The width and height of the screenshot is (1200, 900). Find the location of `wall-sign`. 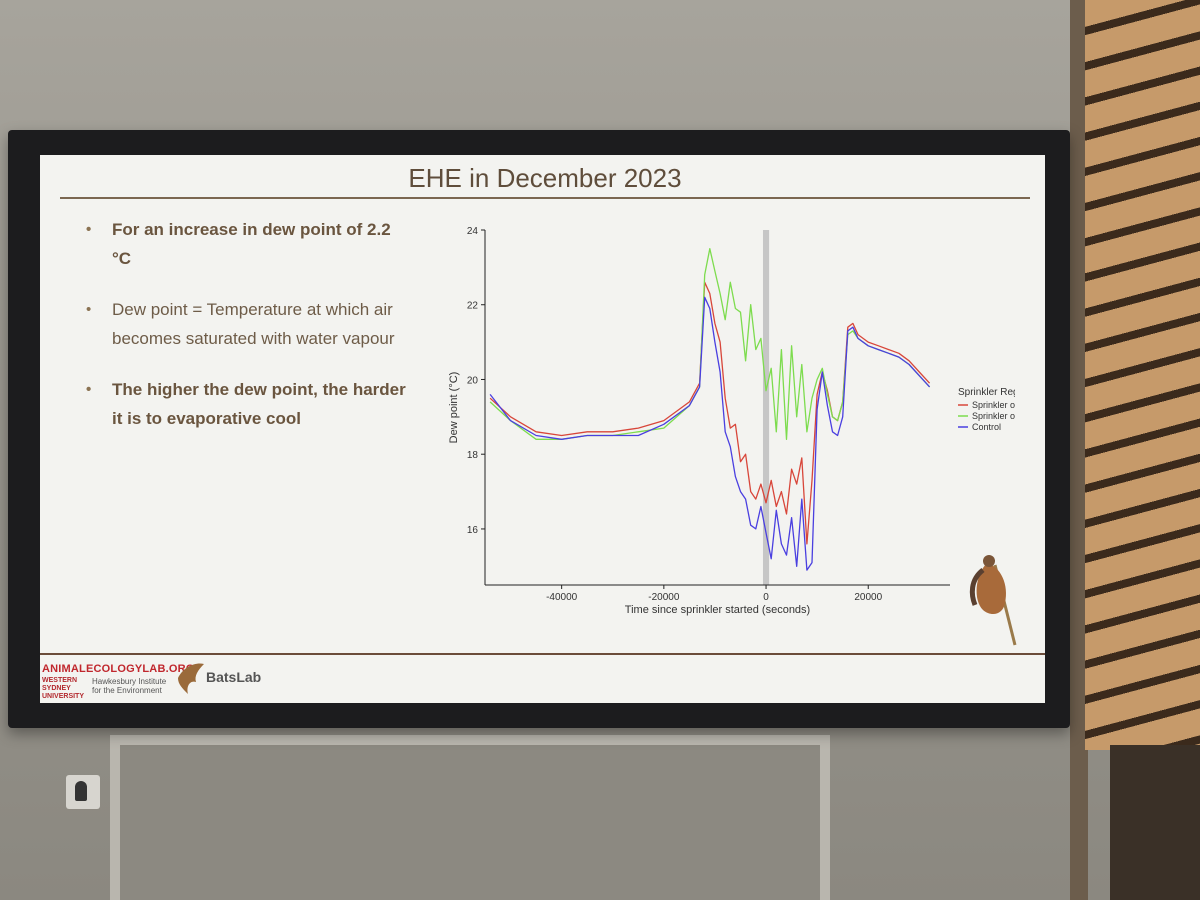

wall-sign is located at coordinates (83, 792).